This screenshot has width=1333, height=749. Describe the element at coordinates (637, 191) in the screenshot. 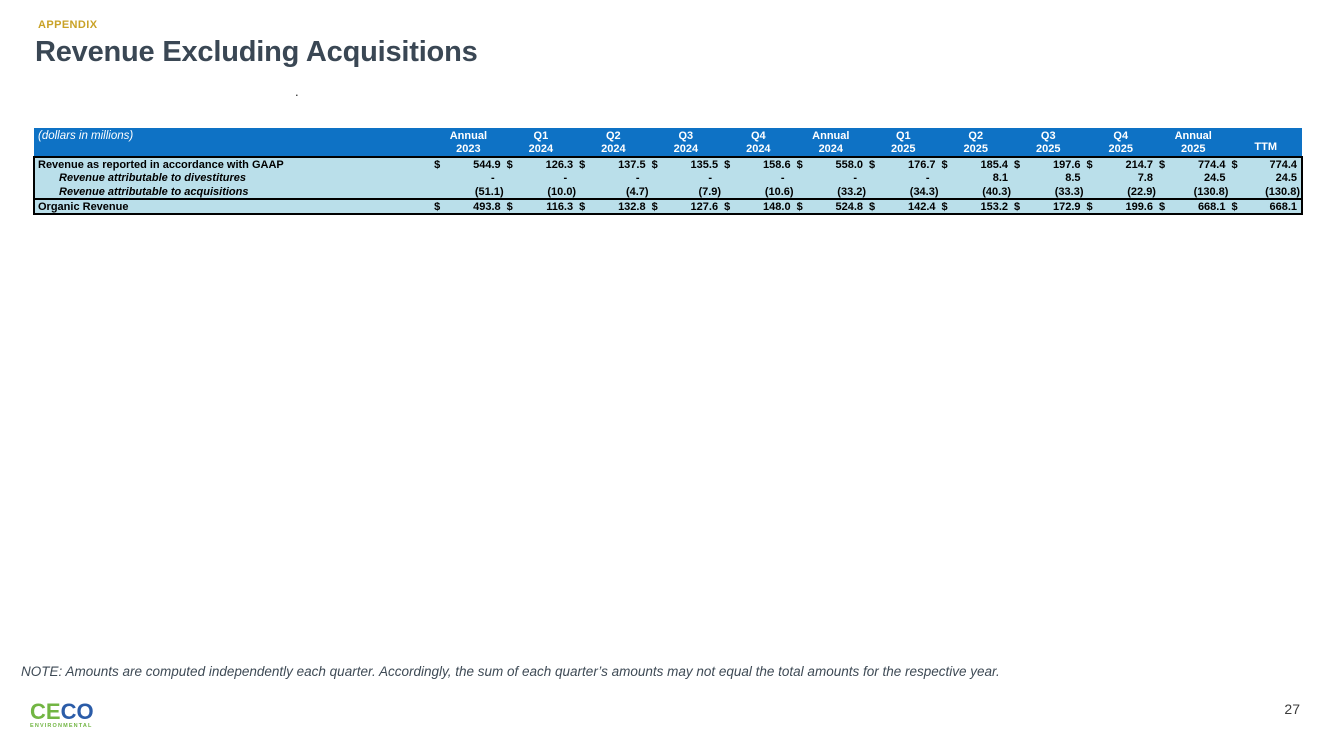

I see `cell-value: (4.7)` at that location.